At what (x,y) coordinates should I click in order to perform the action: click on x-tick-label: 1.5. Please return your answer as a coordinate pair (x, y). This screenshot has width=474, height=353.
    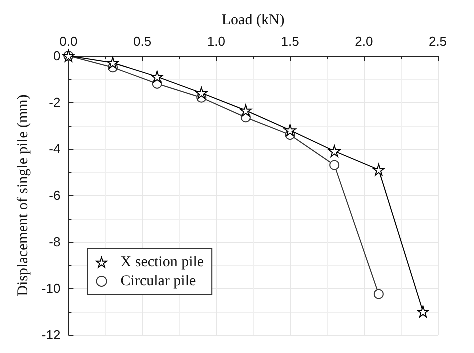
    Looking at the image, I should click on (290, 41).